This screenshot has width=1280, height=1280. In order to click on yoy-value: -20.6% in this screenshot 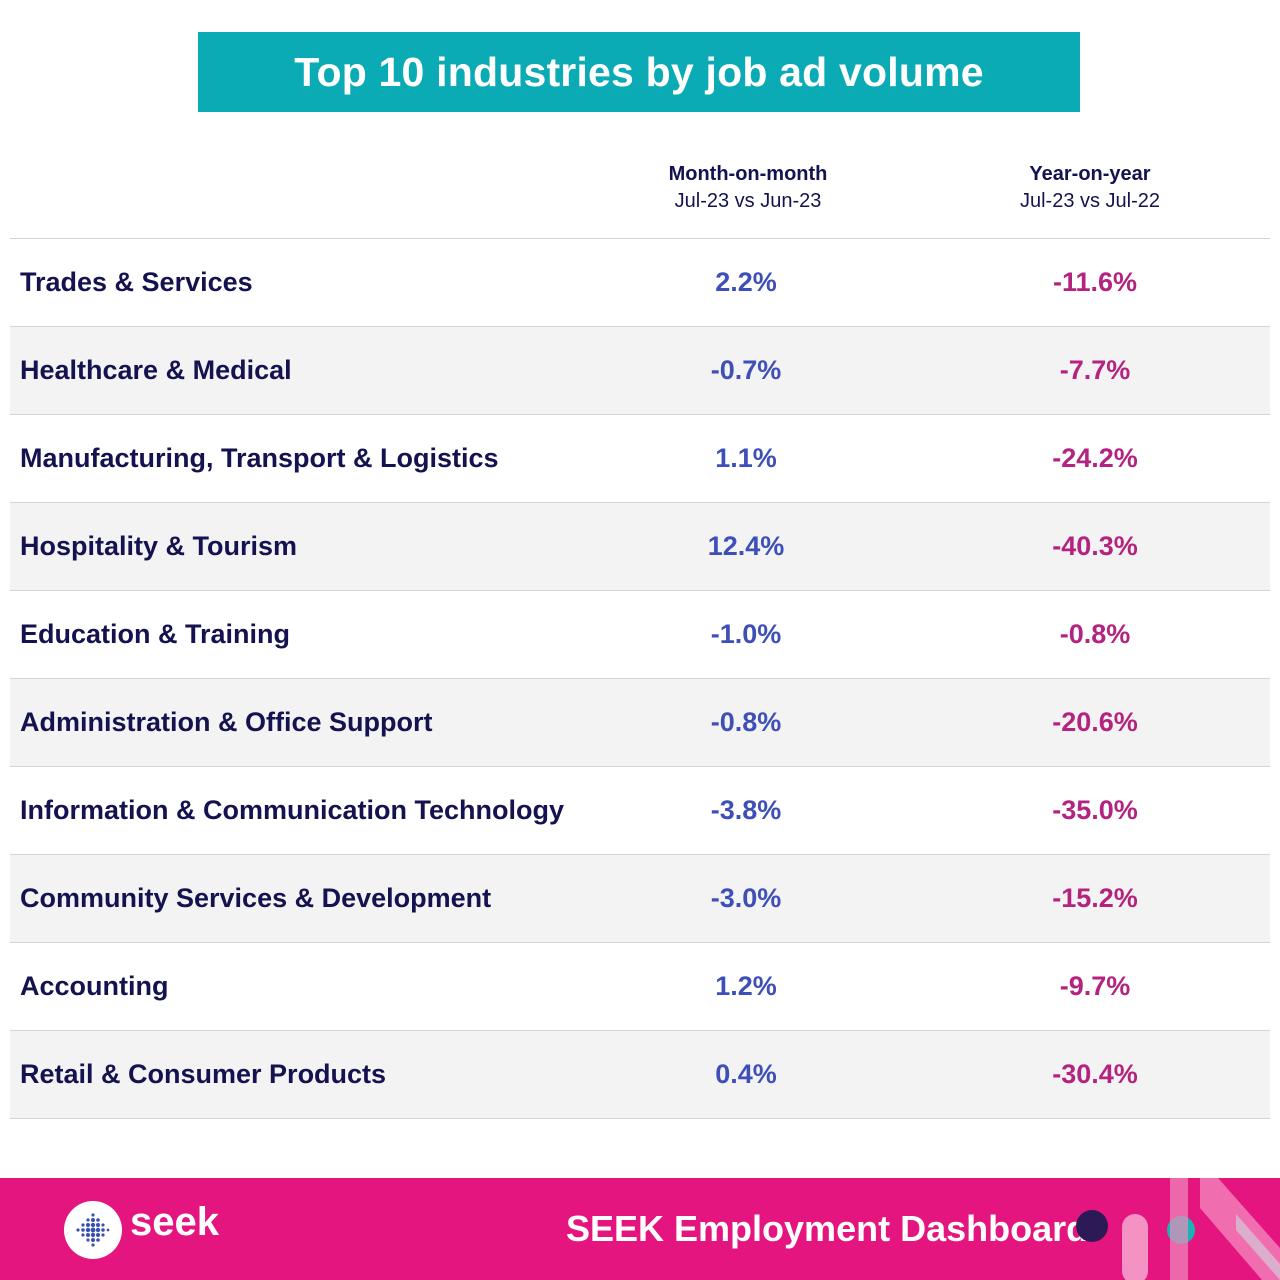, I will do `click(1095, 722)`.